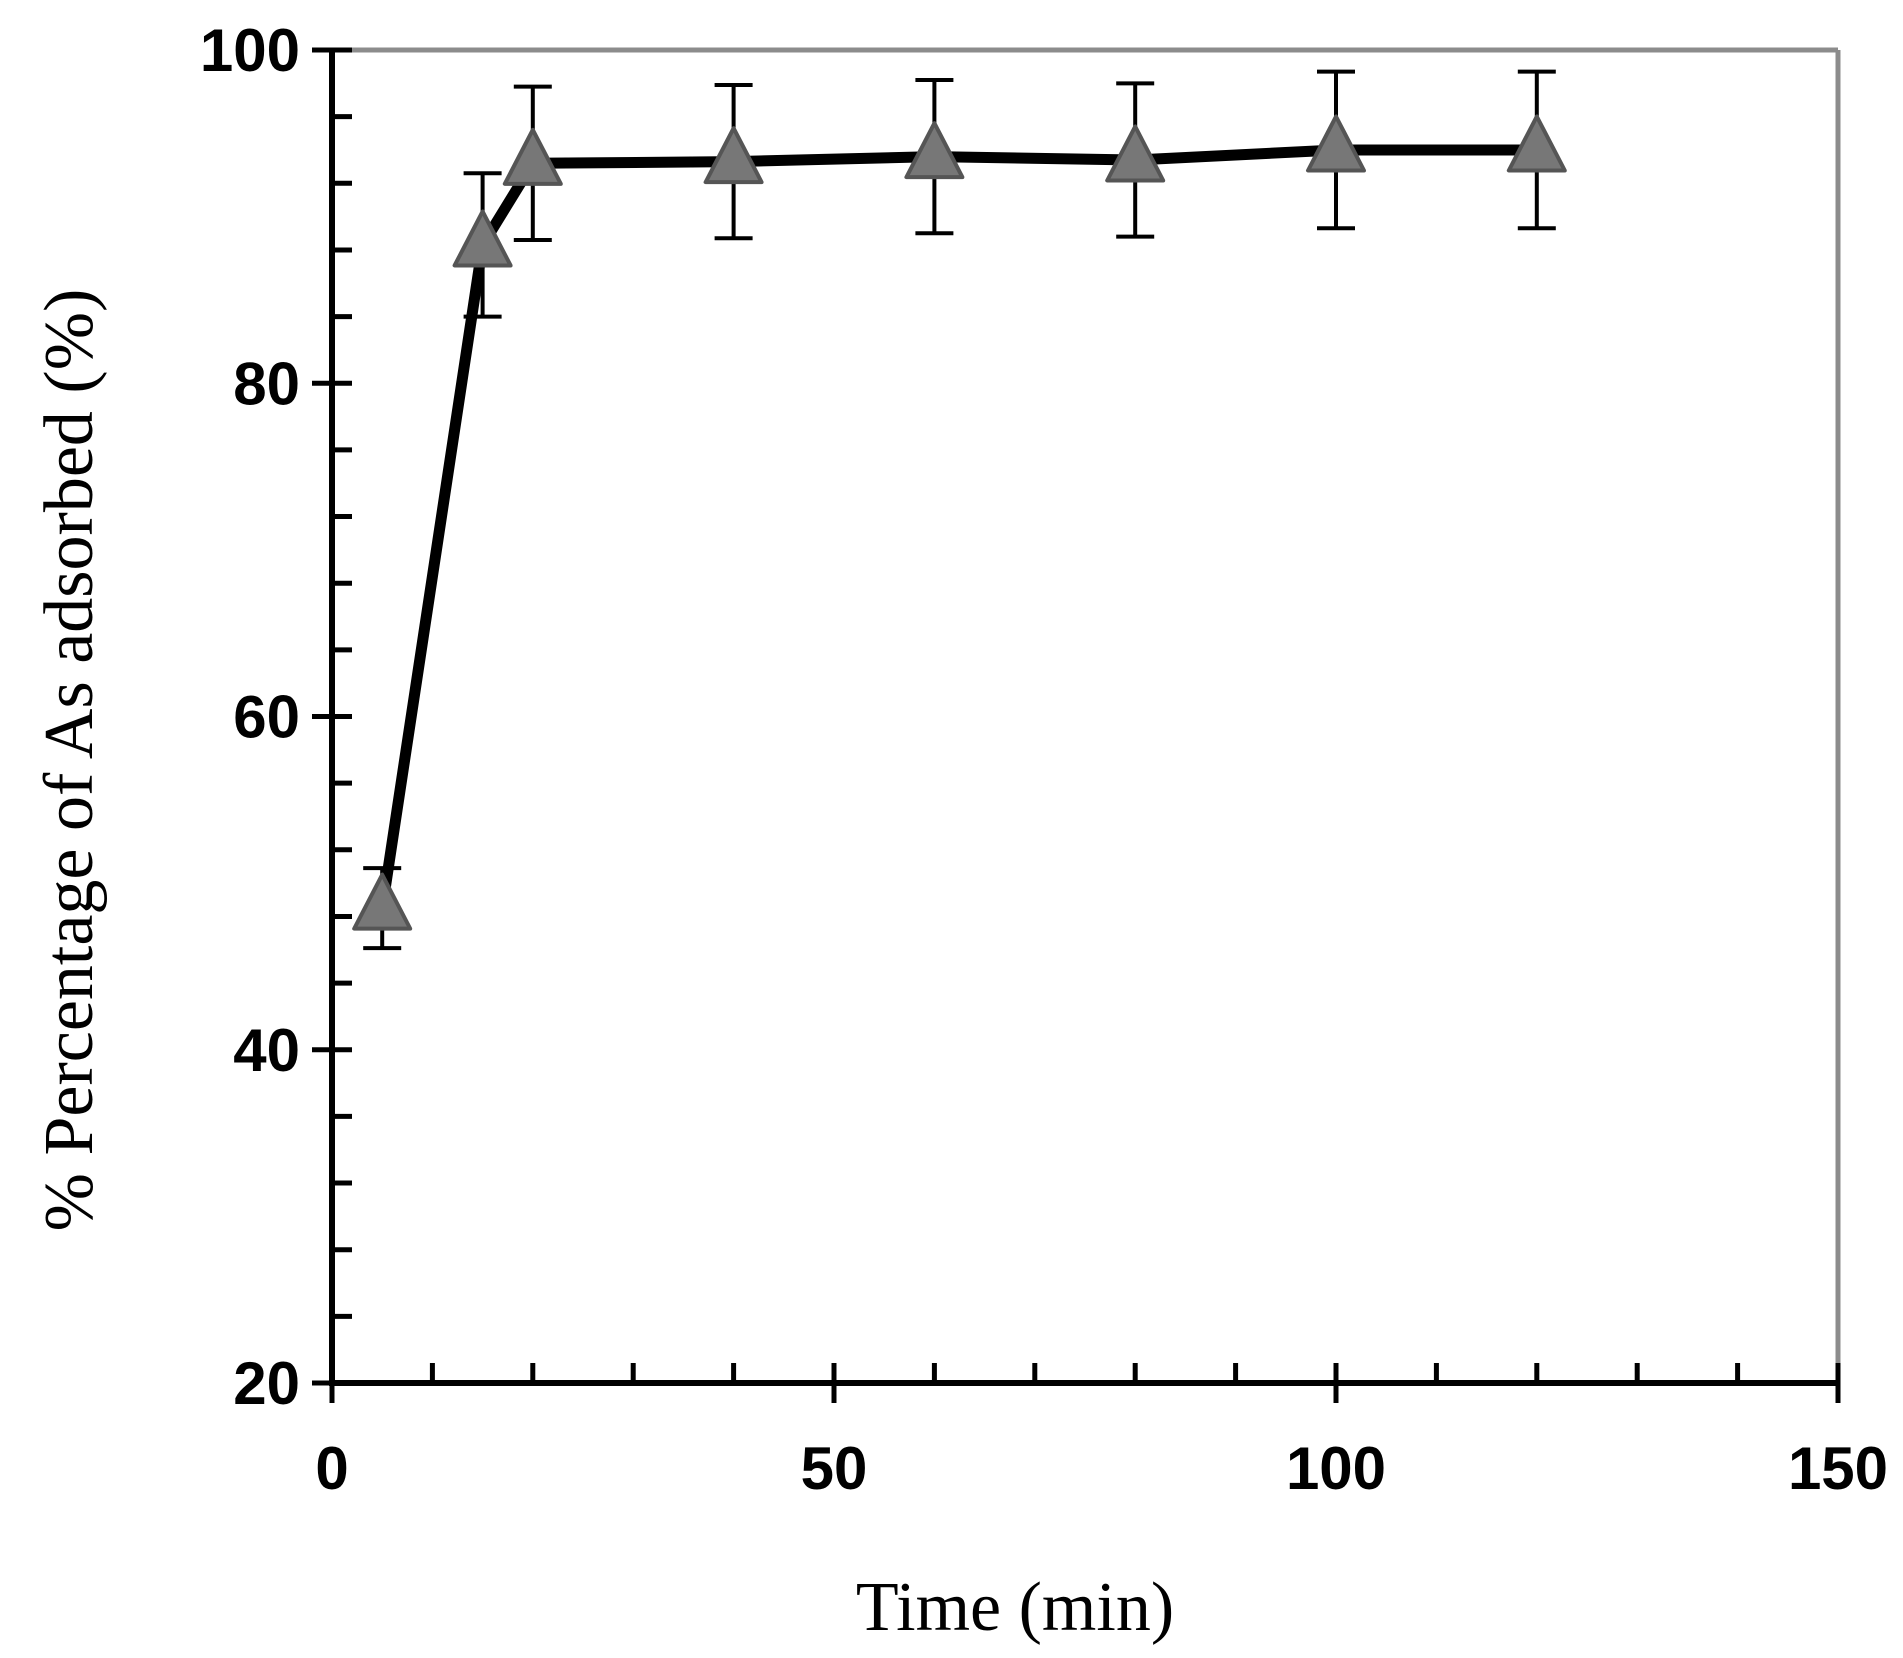 This screenshot has height=1658, width=1903. Describe the element at coordinates (1336, 1468) in the screenshot. I see `x-tick-label: 100` at that location.